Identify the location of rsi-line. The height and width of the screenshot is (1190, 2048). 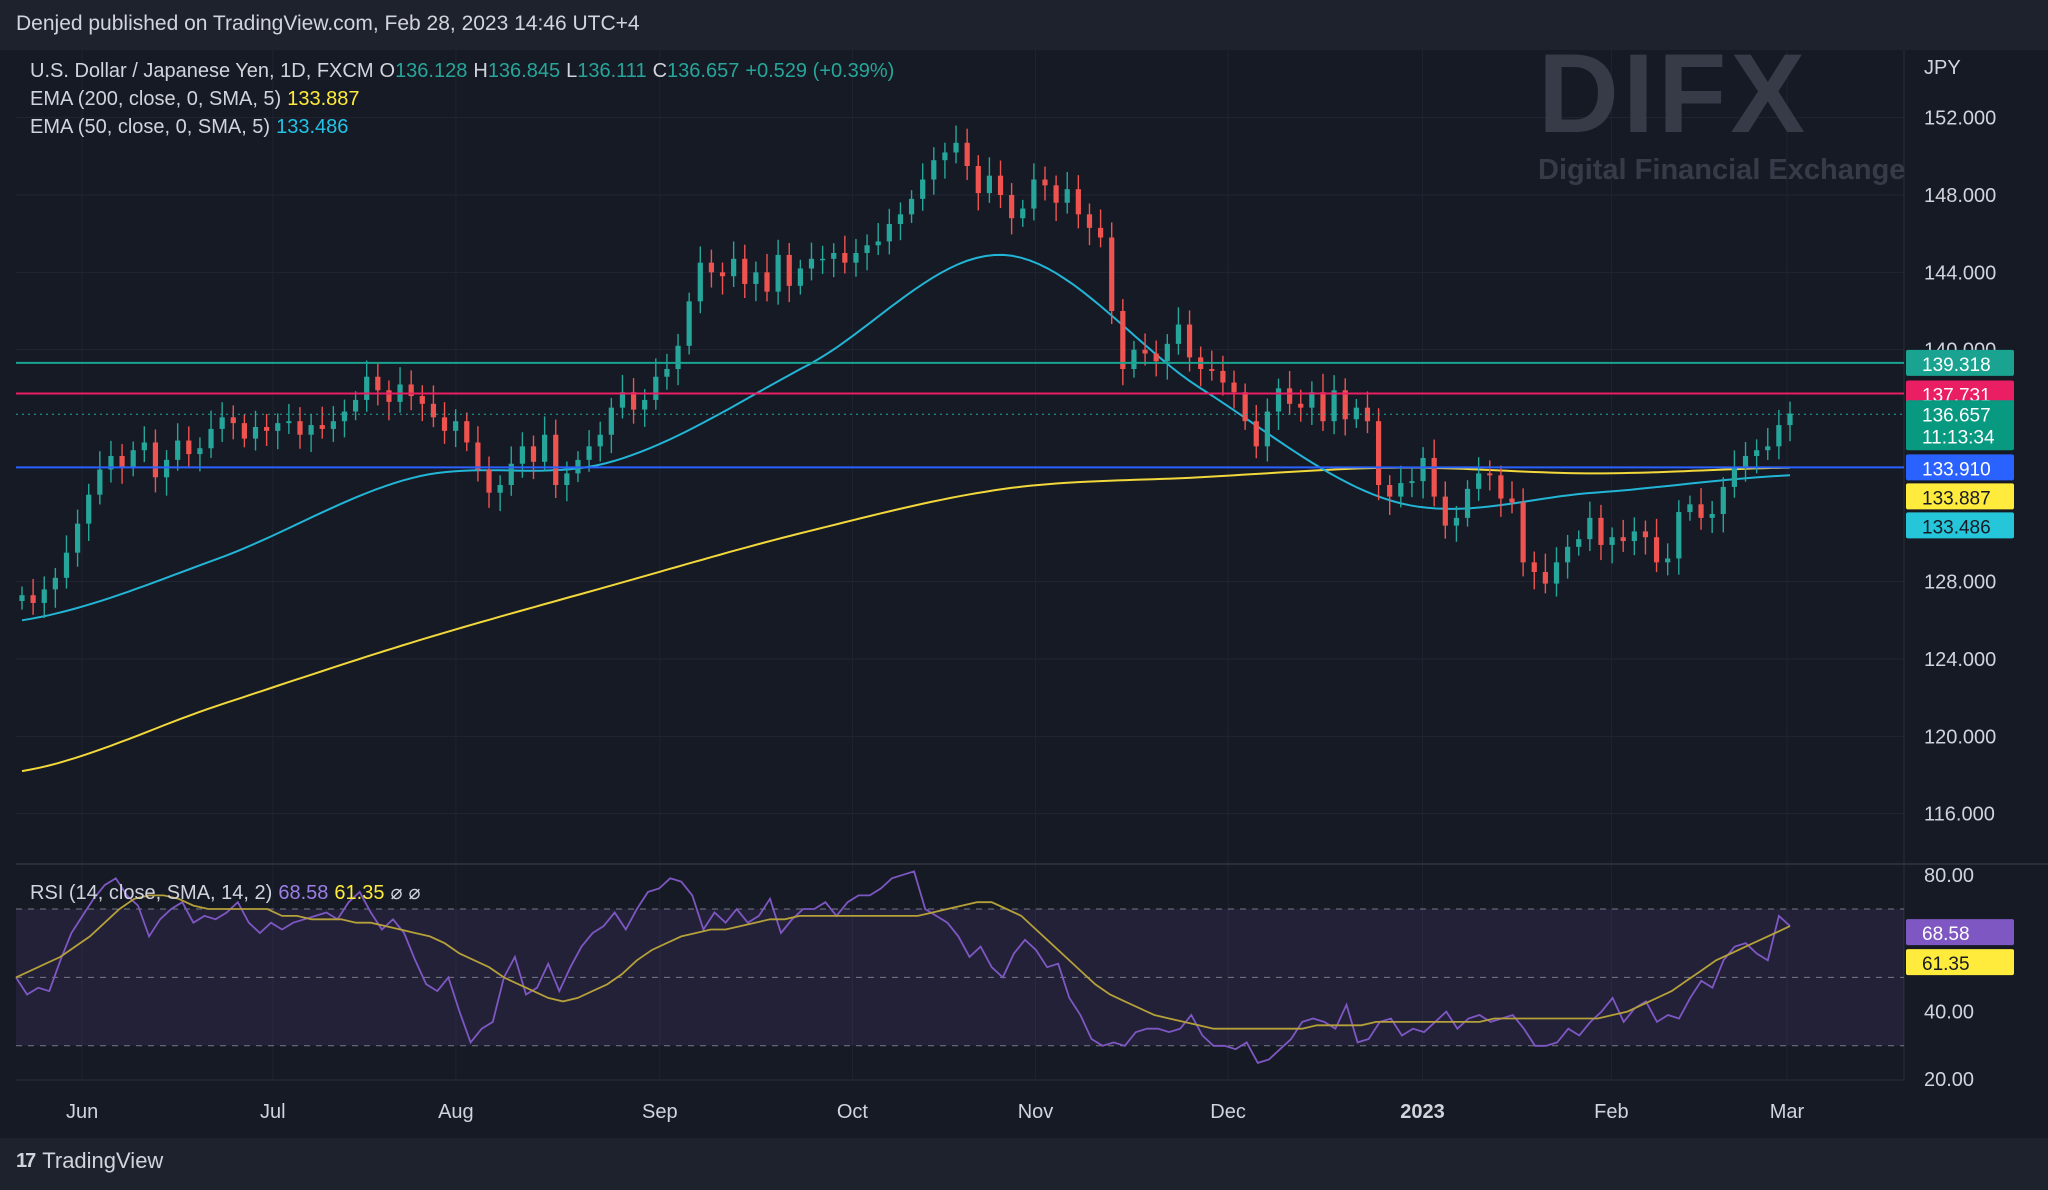
(903, 967).